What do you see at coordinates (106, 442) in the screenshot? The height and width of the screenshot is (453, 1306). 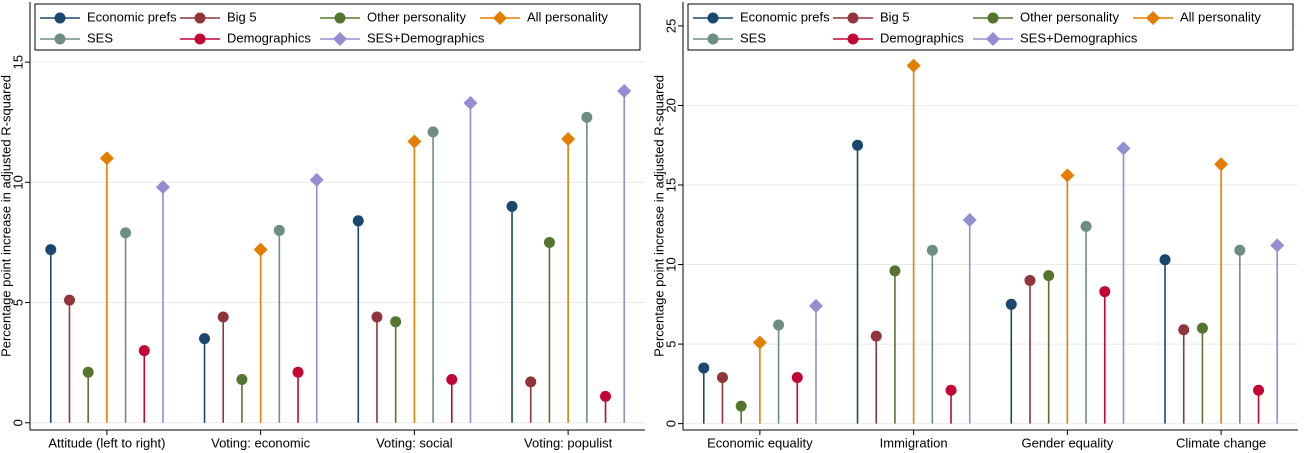 I see `x-tick-label: Attitude (left to right)` at bounding box center [106, 442].